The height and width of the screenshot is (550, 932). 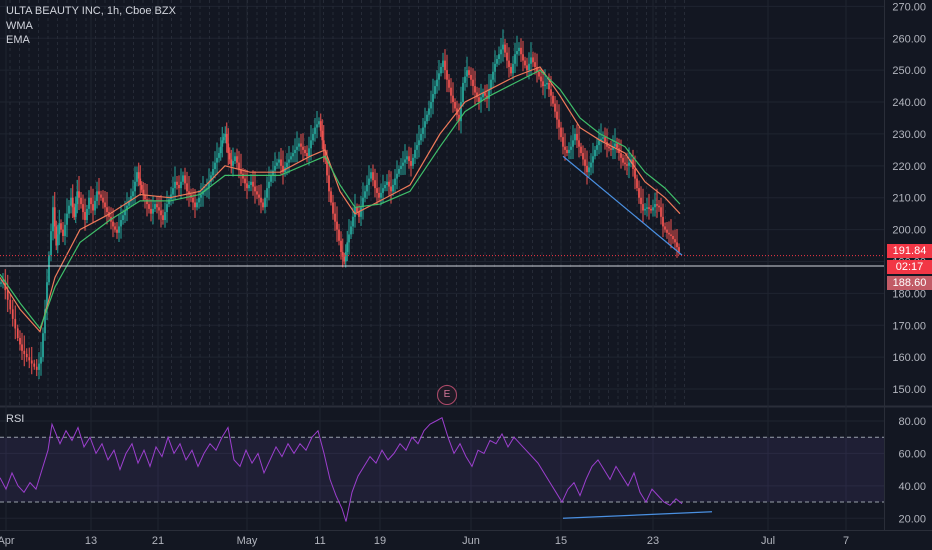 I want to click on rsi-trendline, so click(x=637, y=515).